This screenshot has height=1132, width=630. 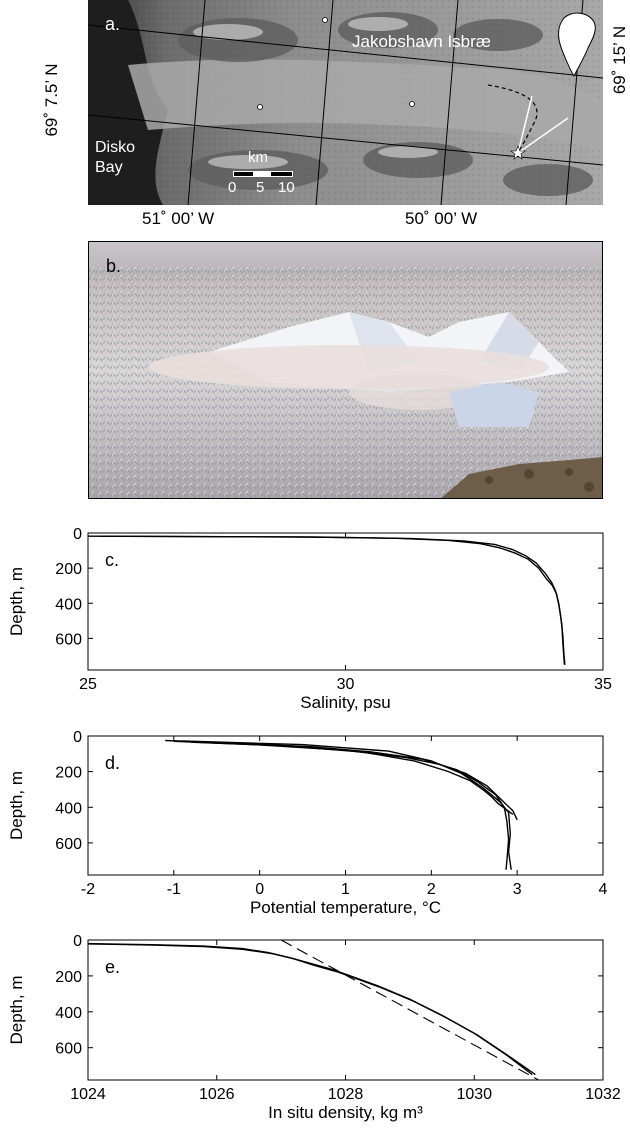 What do you see at coordinates (88, 889) in the screenshot?
I see `chart-d-xtick-label: -2` at bounding box center [88, 889].